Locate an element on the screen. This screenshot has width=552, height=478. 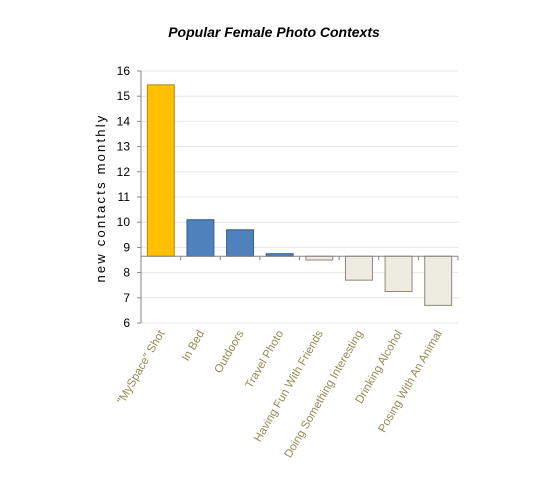
y-tick-label: 9 is located at coordinates (126, 247).